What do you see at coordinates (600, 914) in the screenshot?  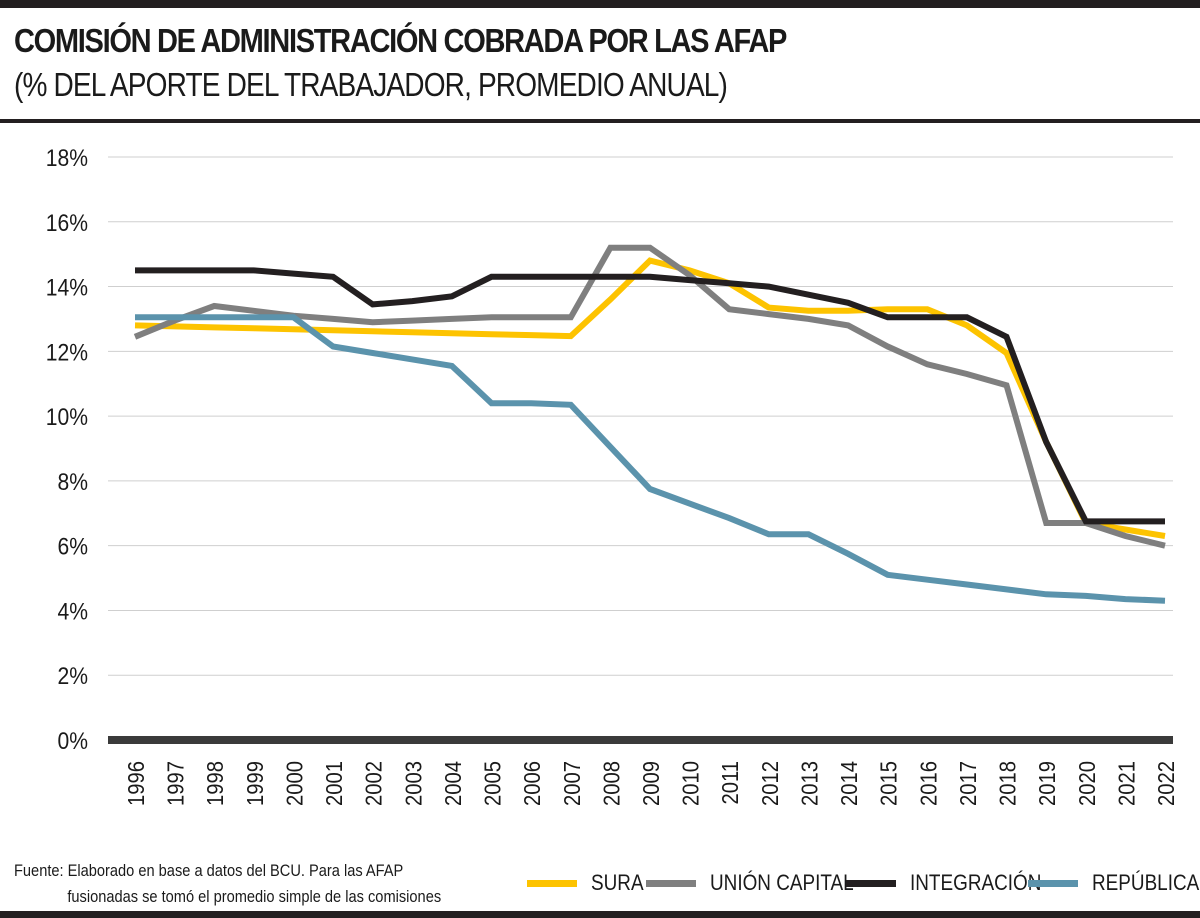 I see `bottom-rule` at bounding box center [600, 914].